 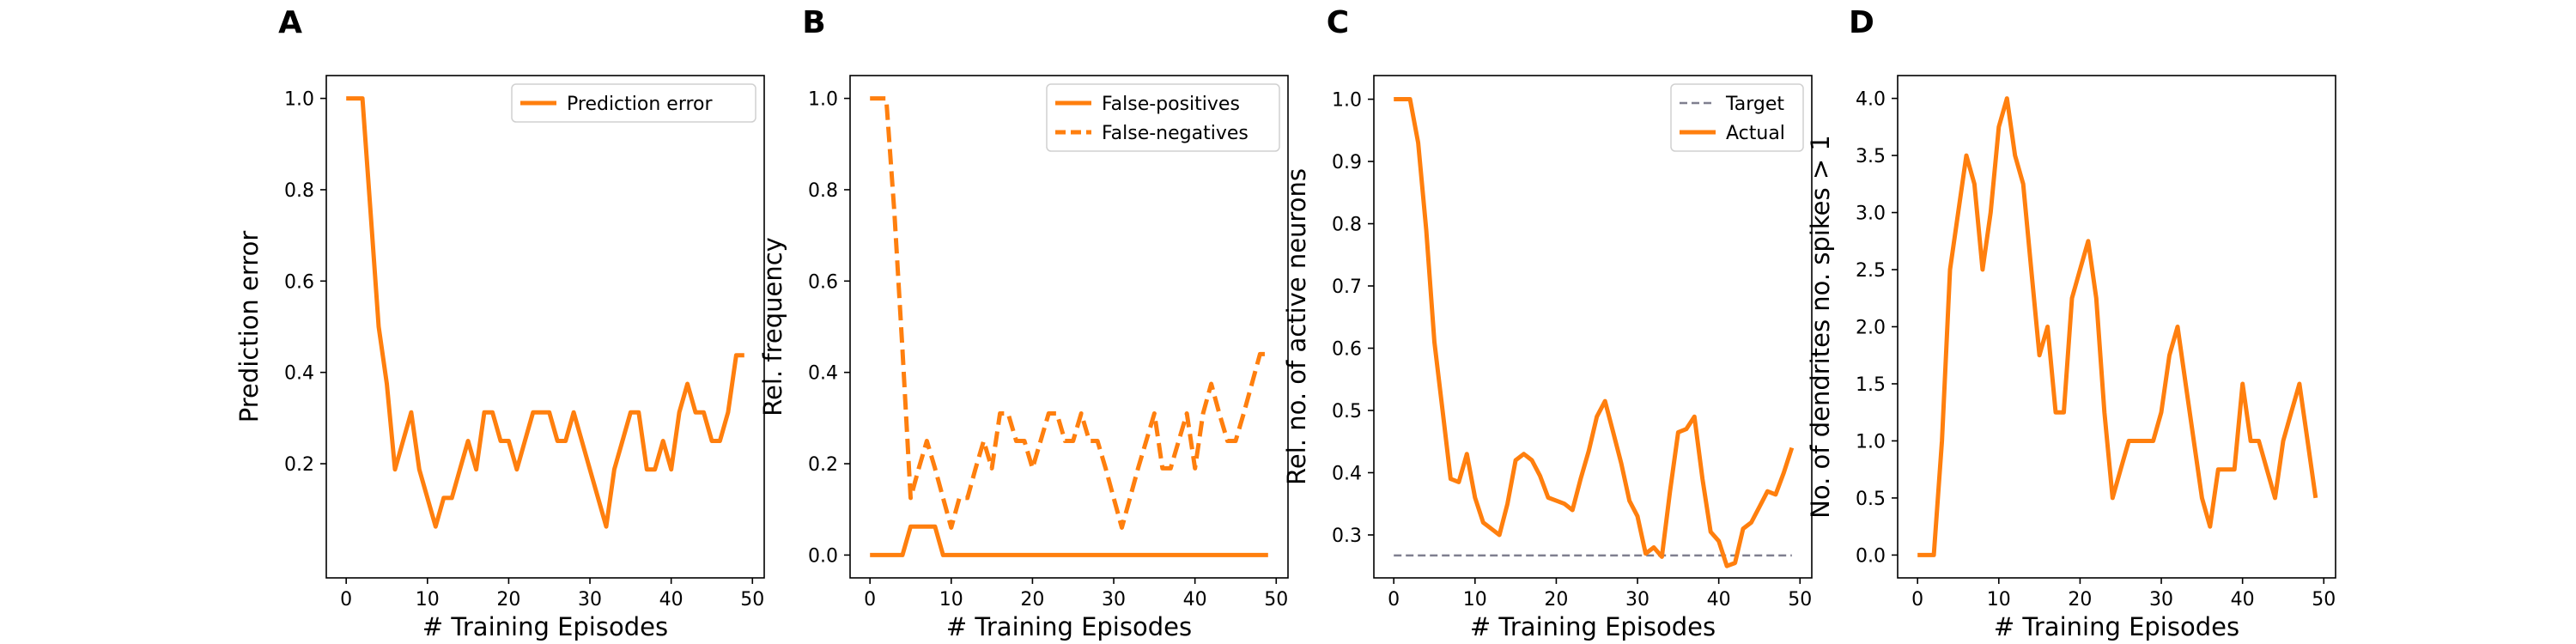 I want to click on panel-letter: A, so click(x=290, y=23).